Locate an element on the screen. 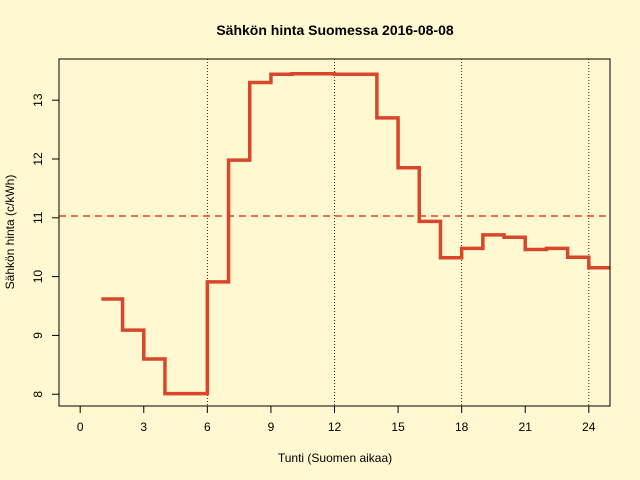 The image size is (640, 480). y-tick-label-10: 10 is located at coordinates (38, 277).